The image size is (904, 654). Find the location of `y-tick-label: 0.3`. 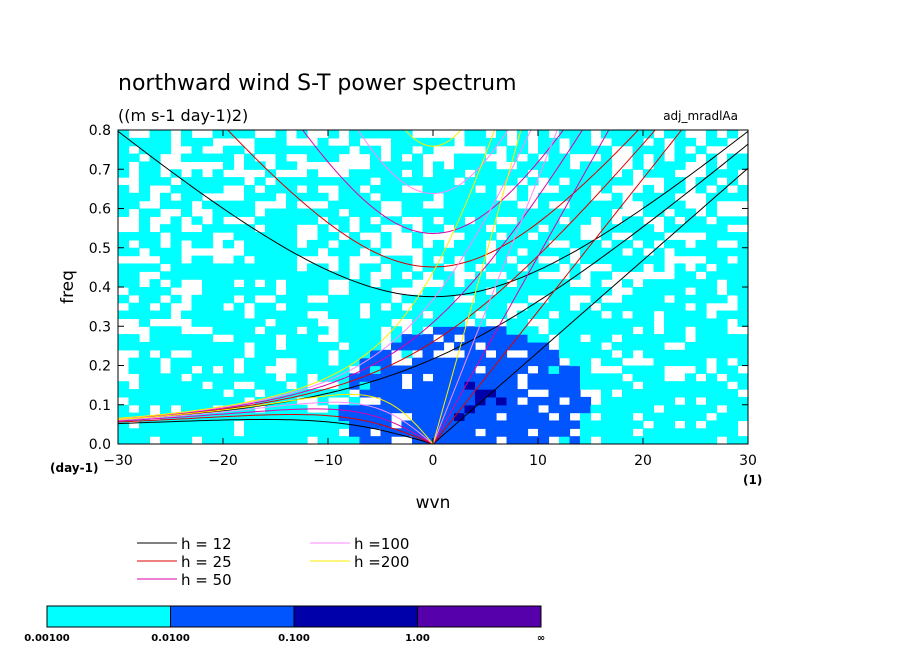

y-tick-label: 0.3 is located at coordinates (100, 327).